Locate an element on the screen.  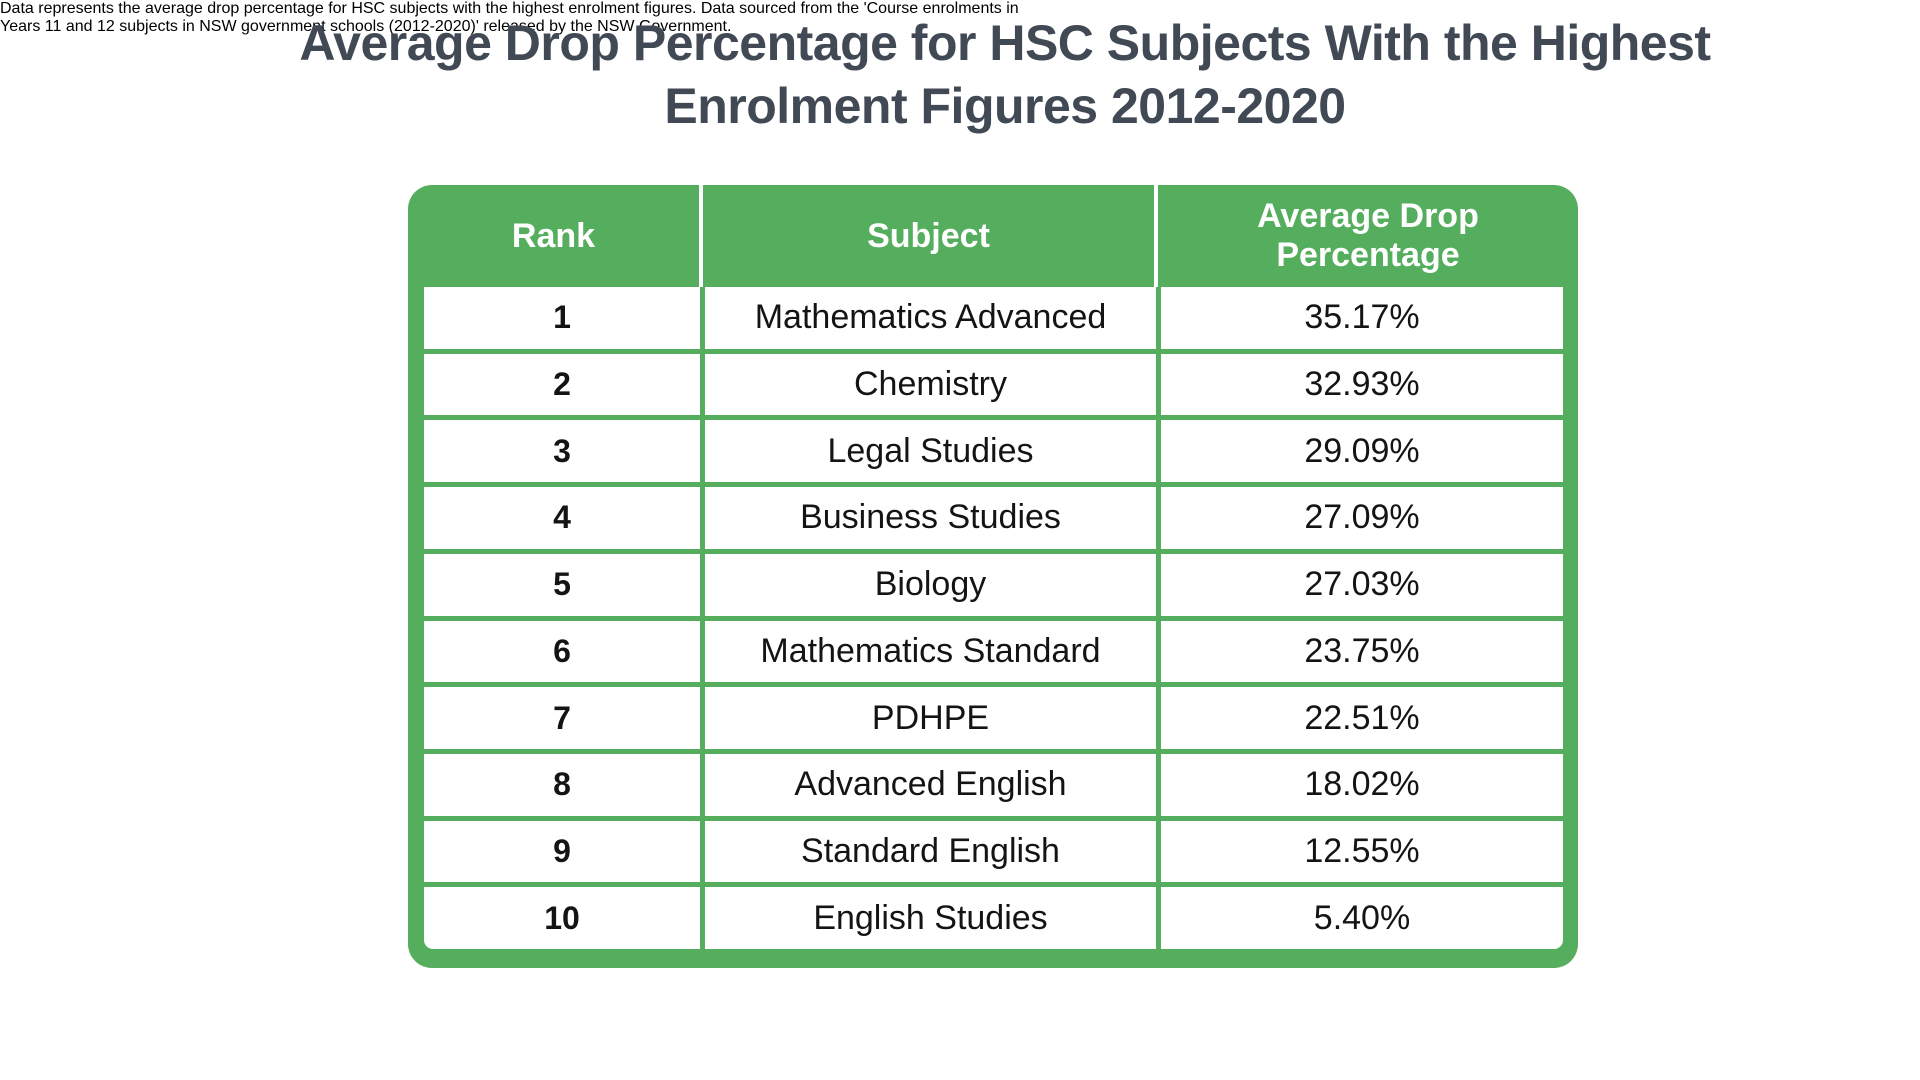
header-cell-average-drop-label: Average Drop Percentage is located at coordinates (1368, 235).